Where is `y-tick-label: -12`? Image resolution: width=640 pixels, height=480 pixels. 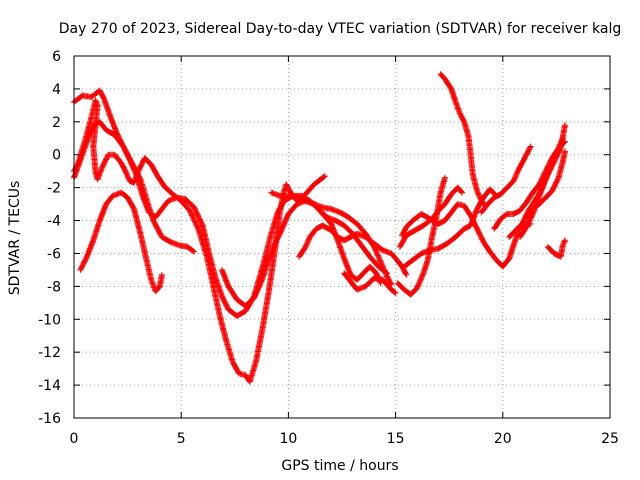
y-tick-label: -12 is located at coordinates (49, 353).